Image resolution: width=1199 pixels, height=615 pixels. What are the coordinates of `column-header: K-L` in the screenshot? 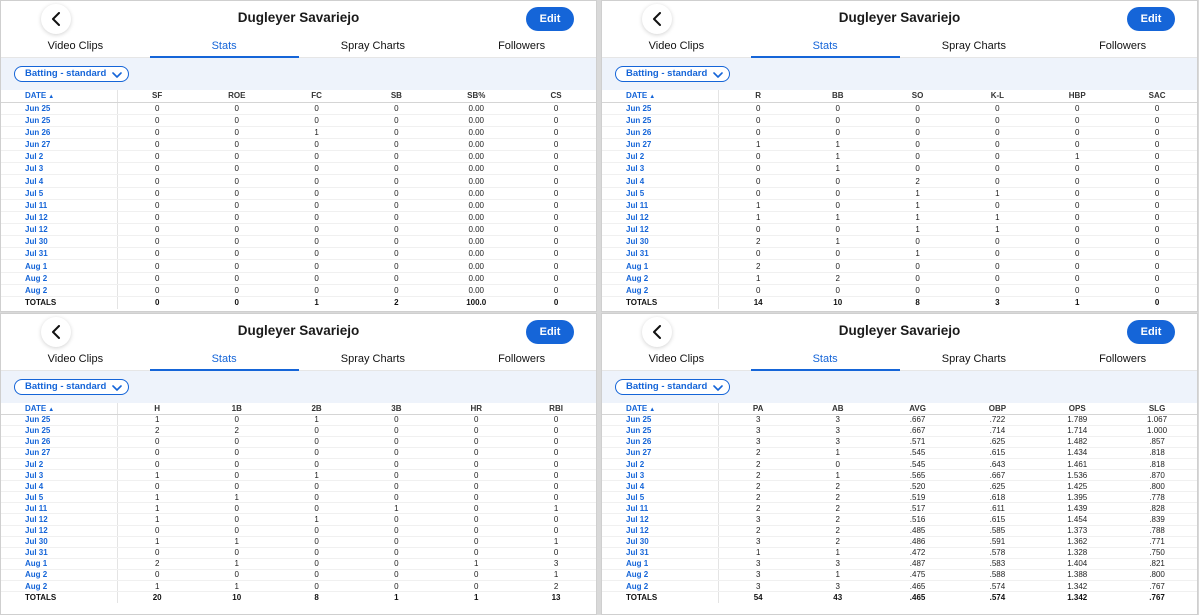 It's located at (997, 96).